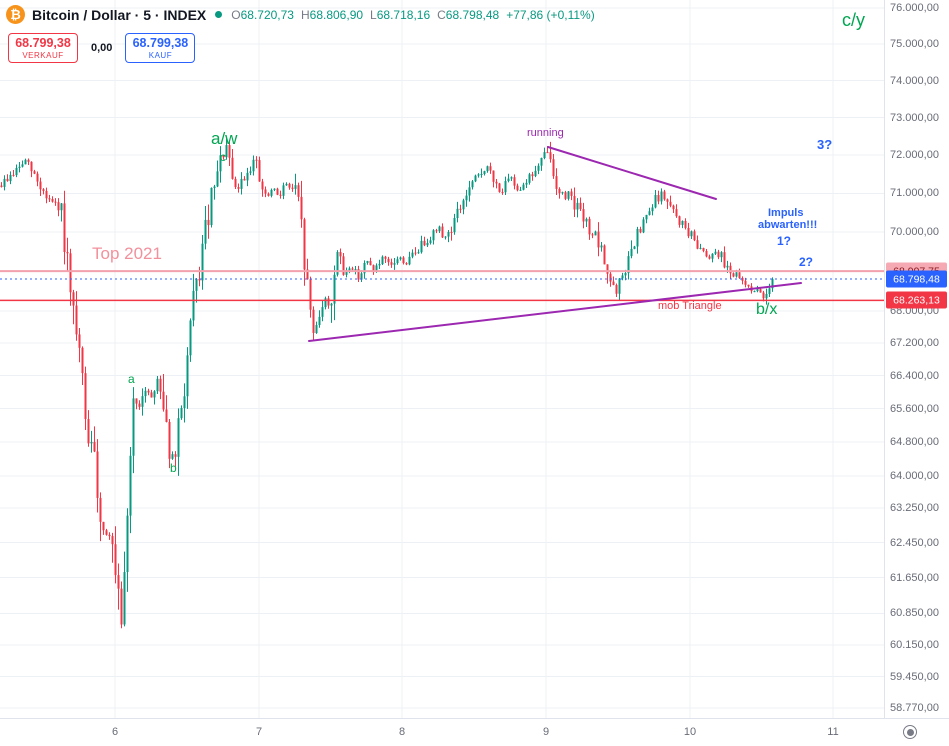 This screenshot has height=746, width=949. Describe the element at coordinates (546, 732) in the screenshot. I see `time-tick-label: 9` at that location.